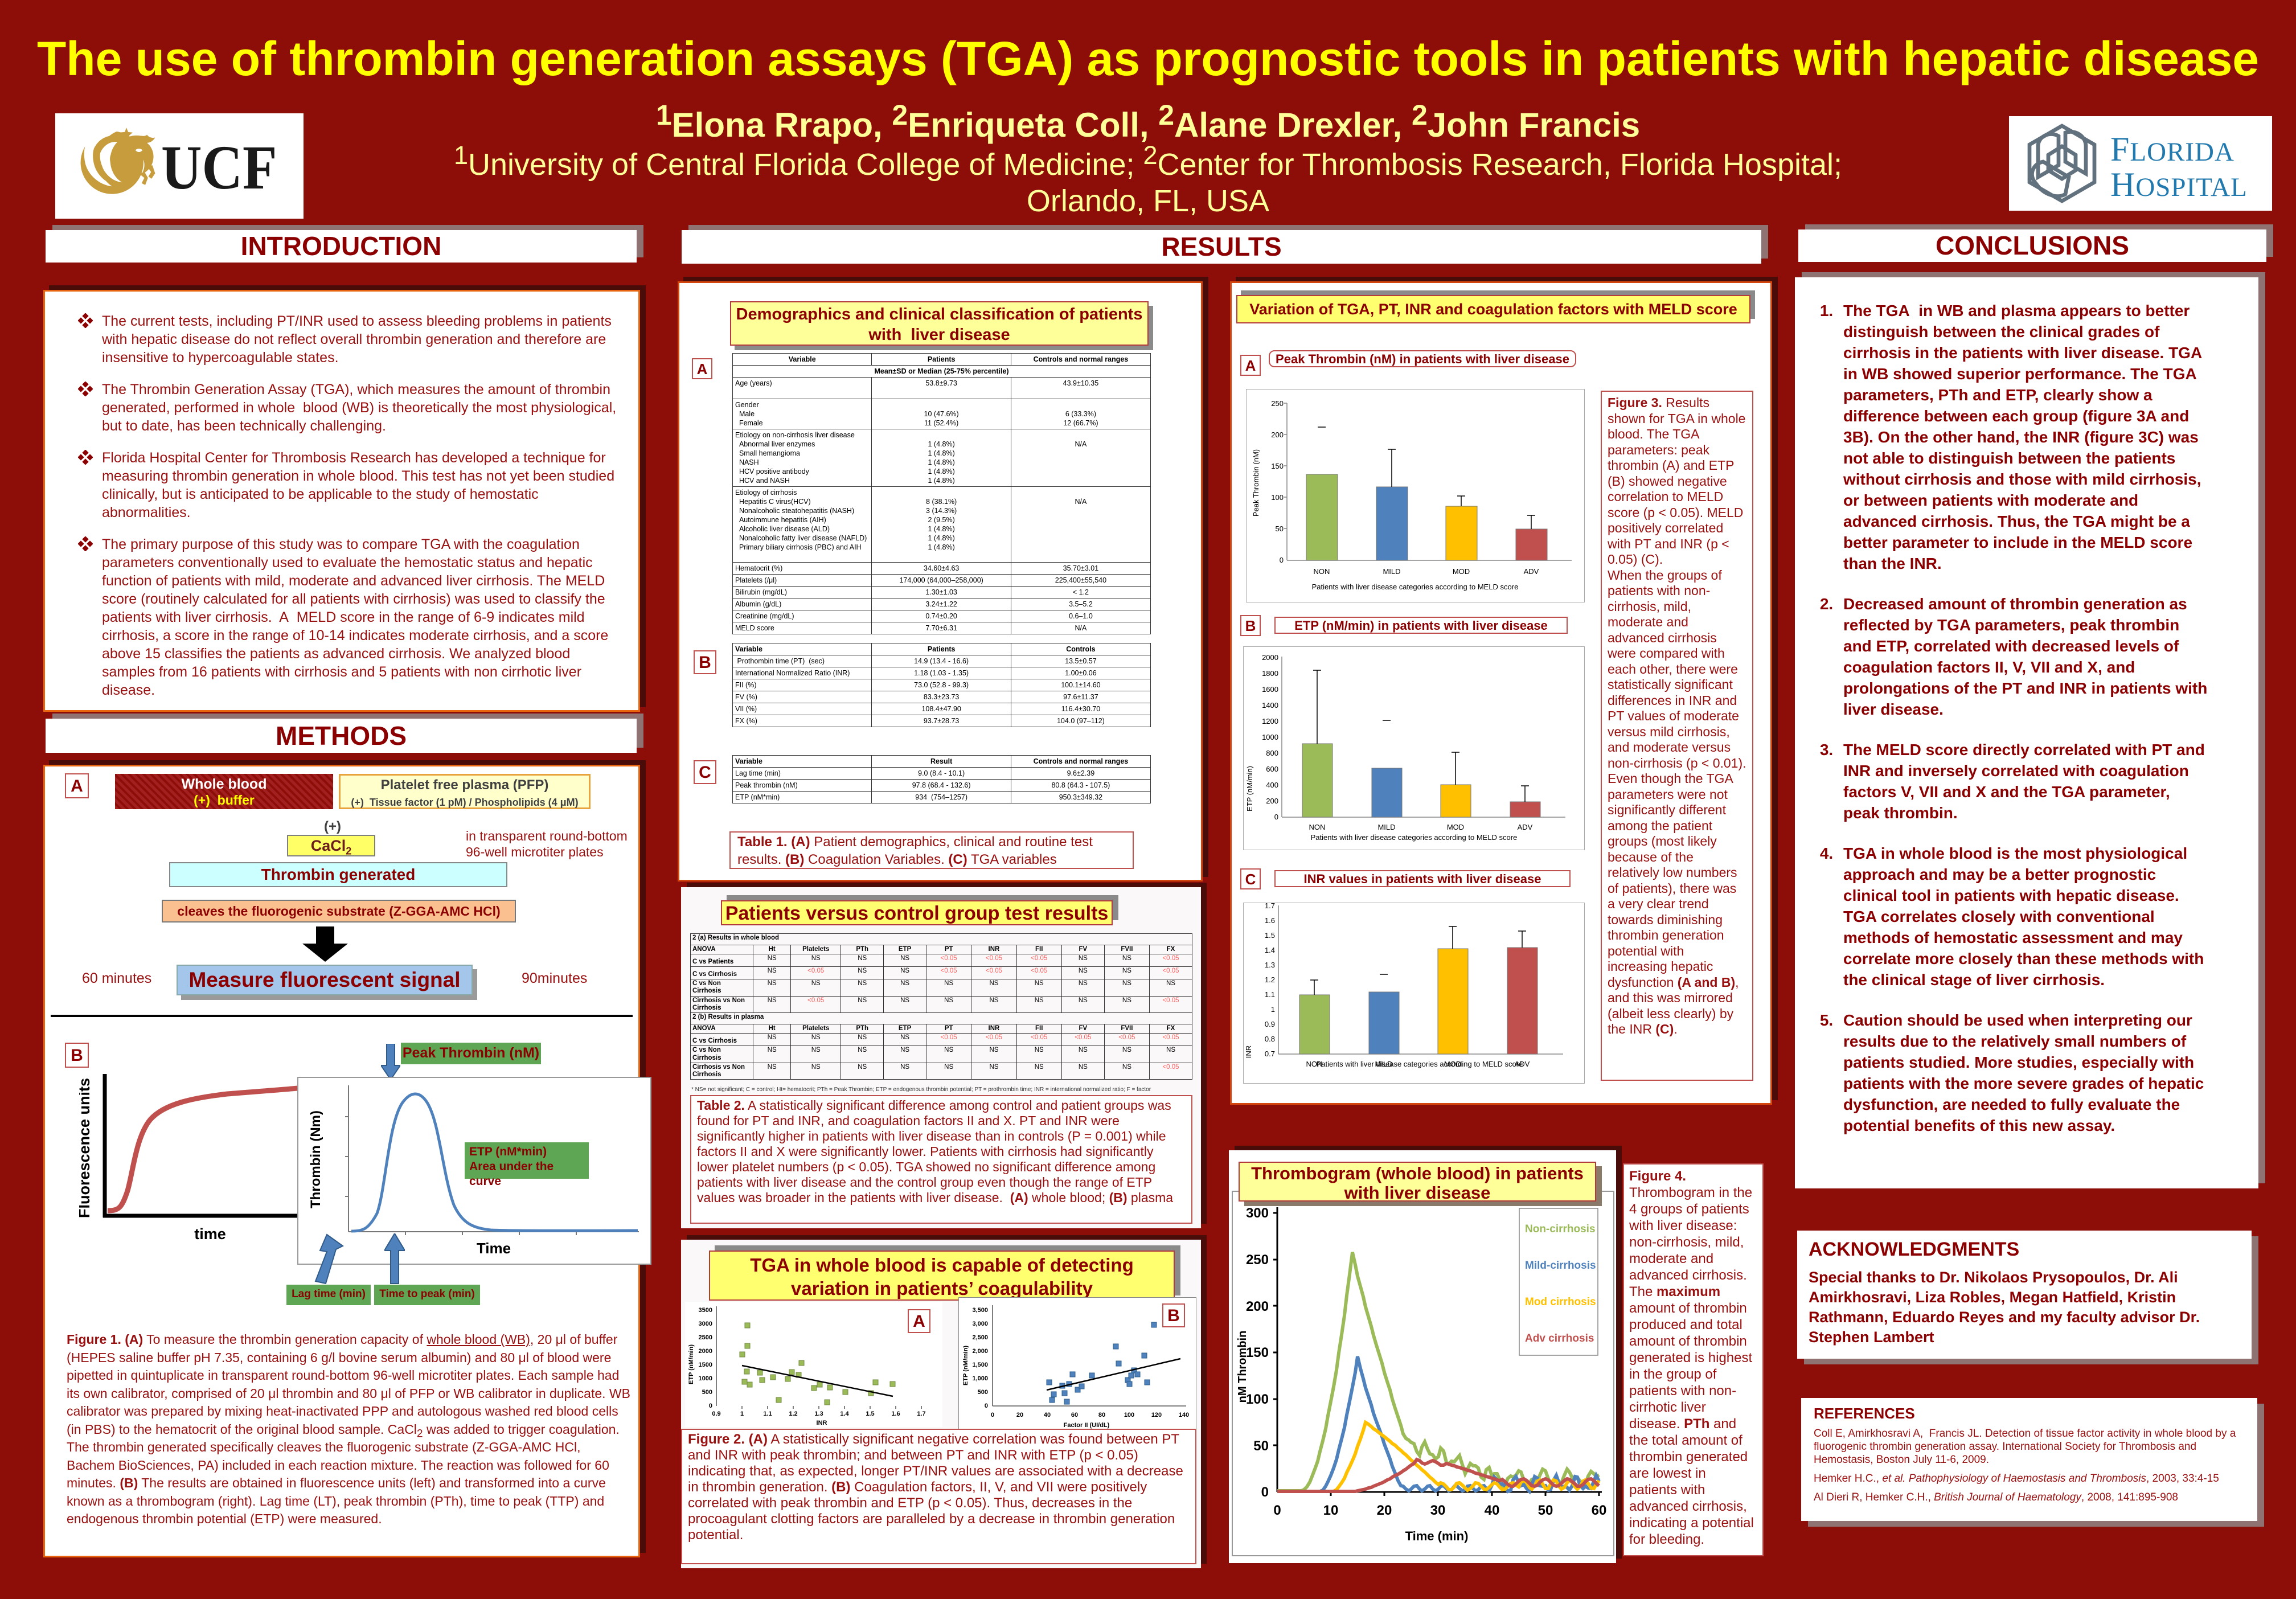 The image size is (2296, 1599). Describe the element at coordinates (1270, 1039) in the screenshot. I see `svg-text: 0.8` at that location.